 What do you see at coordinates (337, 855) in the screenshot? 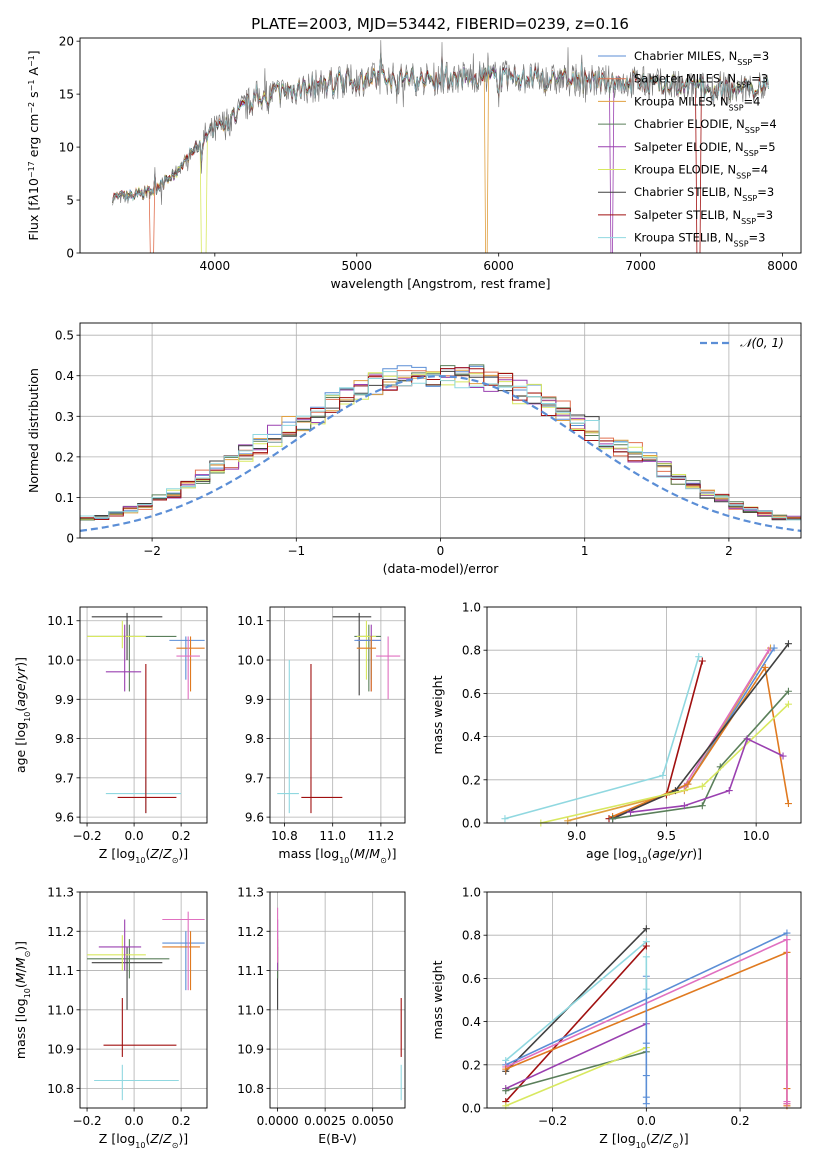
I see `x-axis-label: mass [log10(M/M⊙)]` at bounding box center [337, 855].